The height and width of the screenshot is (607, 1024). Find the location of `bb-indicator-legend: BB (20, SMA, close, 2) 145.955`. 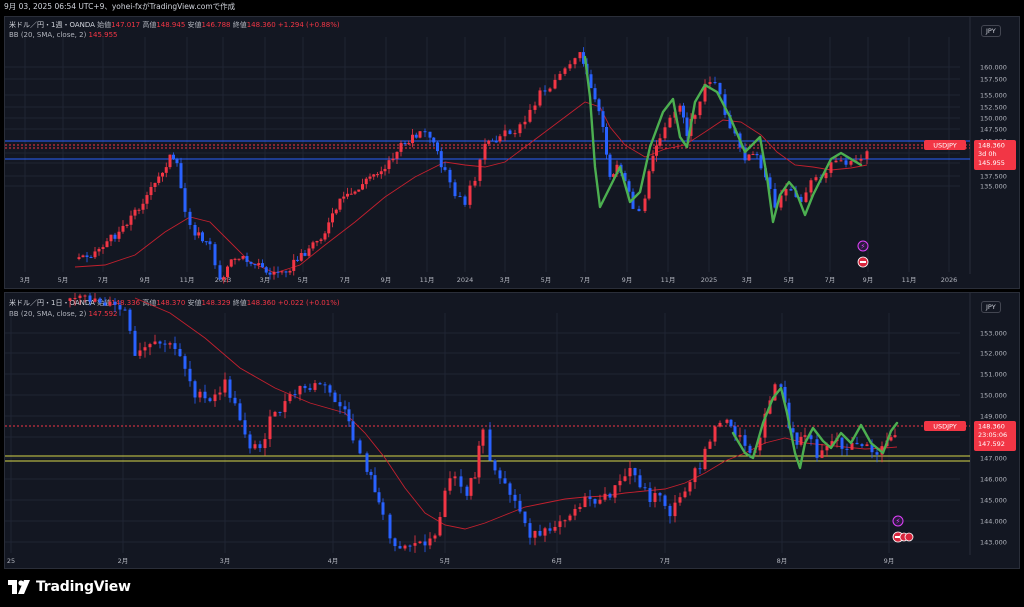

bb-indicator-legend: BB (20, SMA, close, 2) 145.955 is located at coordinates (63, 35).